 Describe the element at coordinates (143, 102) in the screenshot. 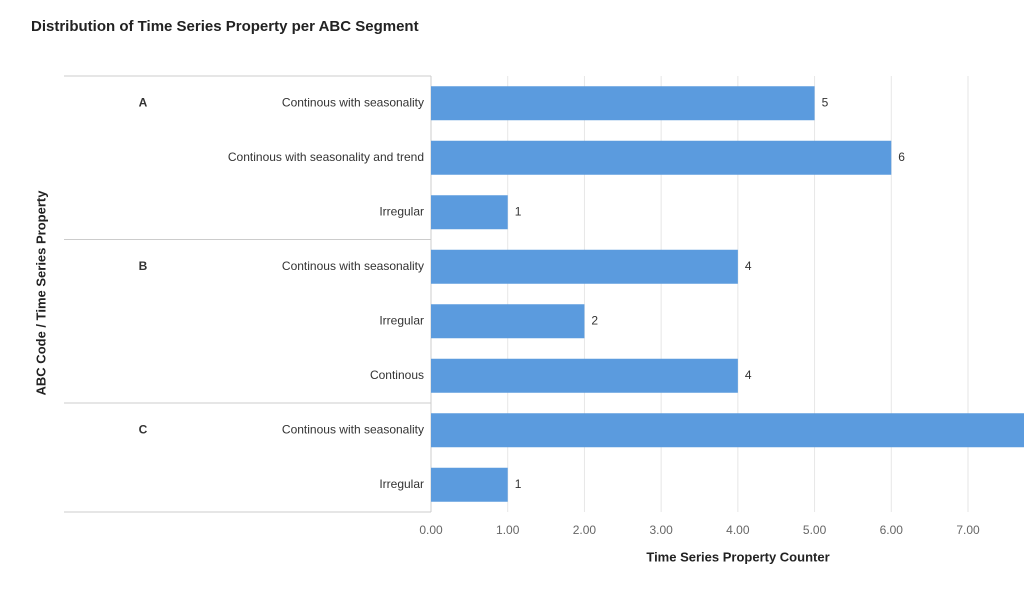

I see `group-label: A` at that location.